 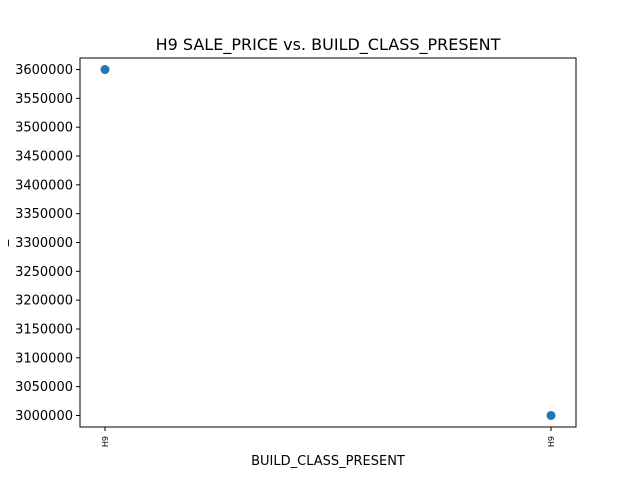 What do you see at coordinates (328, 437) in the screenshot?
I see `x-axis: H9 H9` at bounding box center [328, 437].